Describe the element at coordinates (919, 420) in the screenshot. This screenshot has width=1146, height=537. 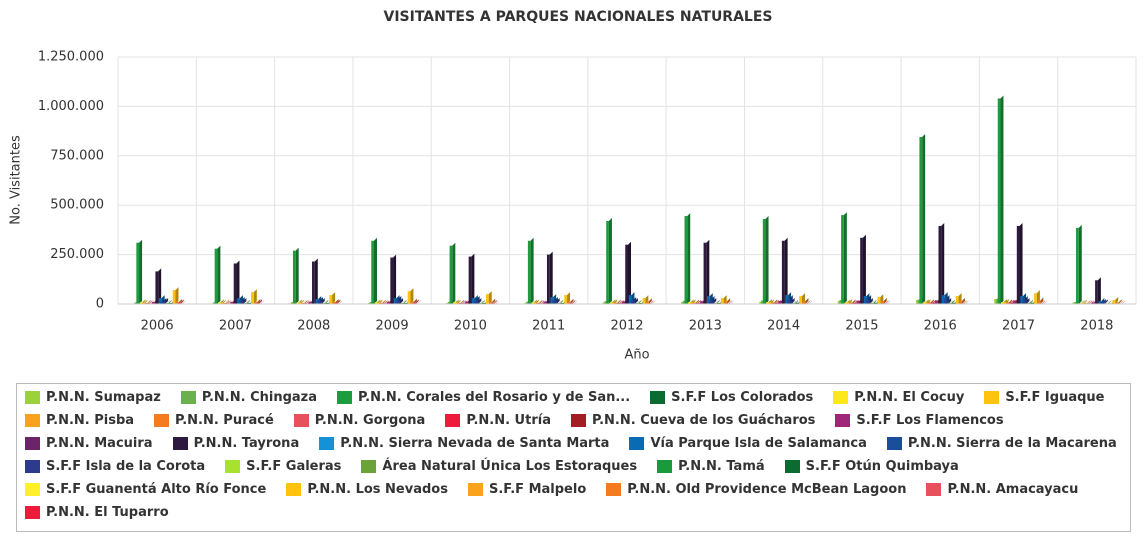
I see `legend-item: S.F.F Los Flamencos` at that location.